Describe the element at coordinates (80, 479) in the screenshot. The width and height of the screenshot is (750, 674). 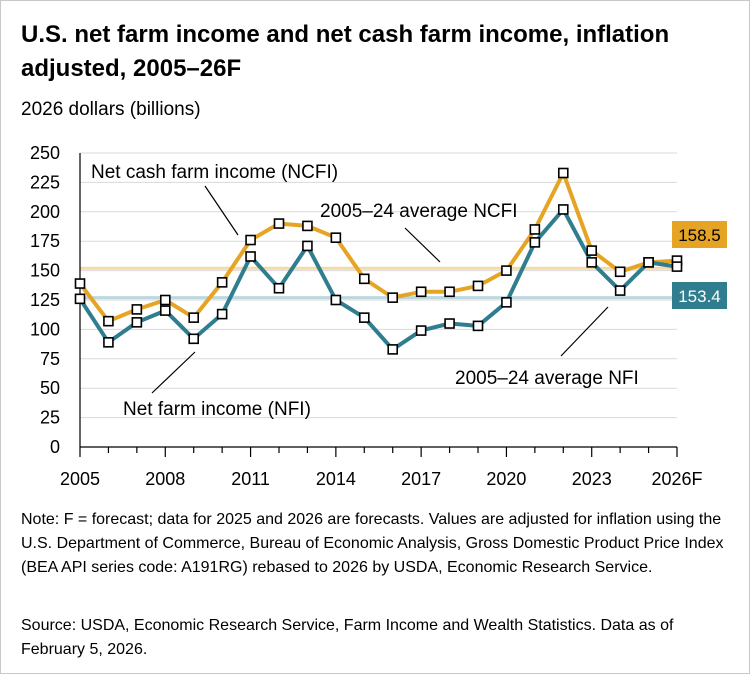
I see `x-tick-label: 2005` at that location.